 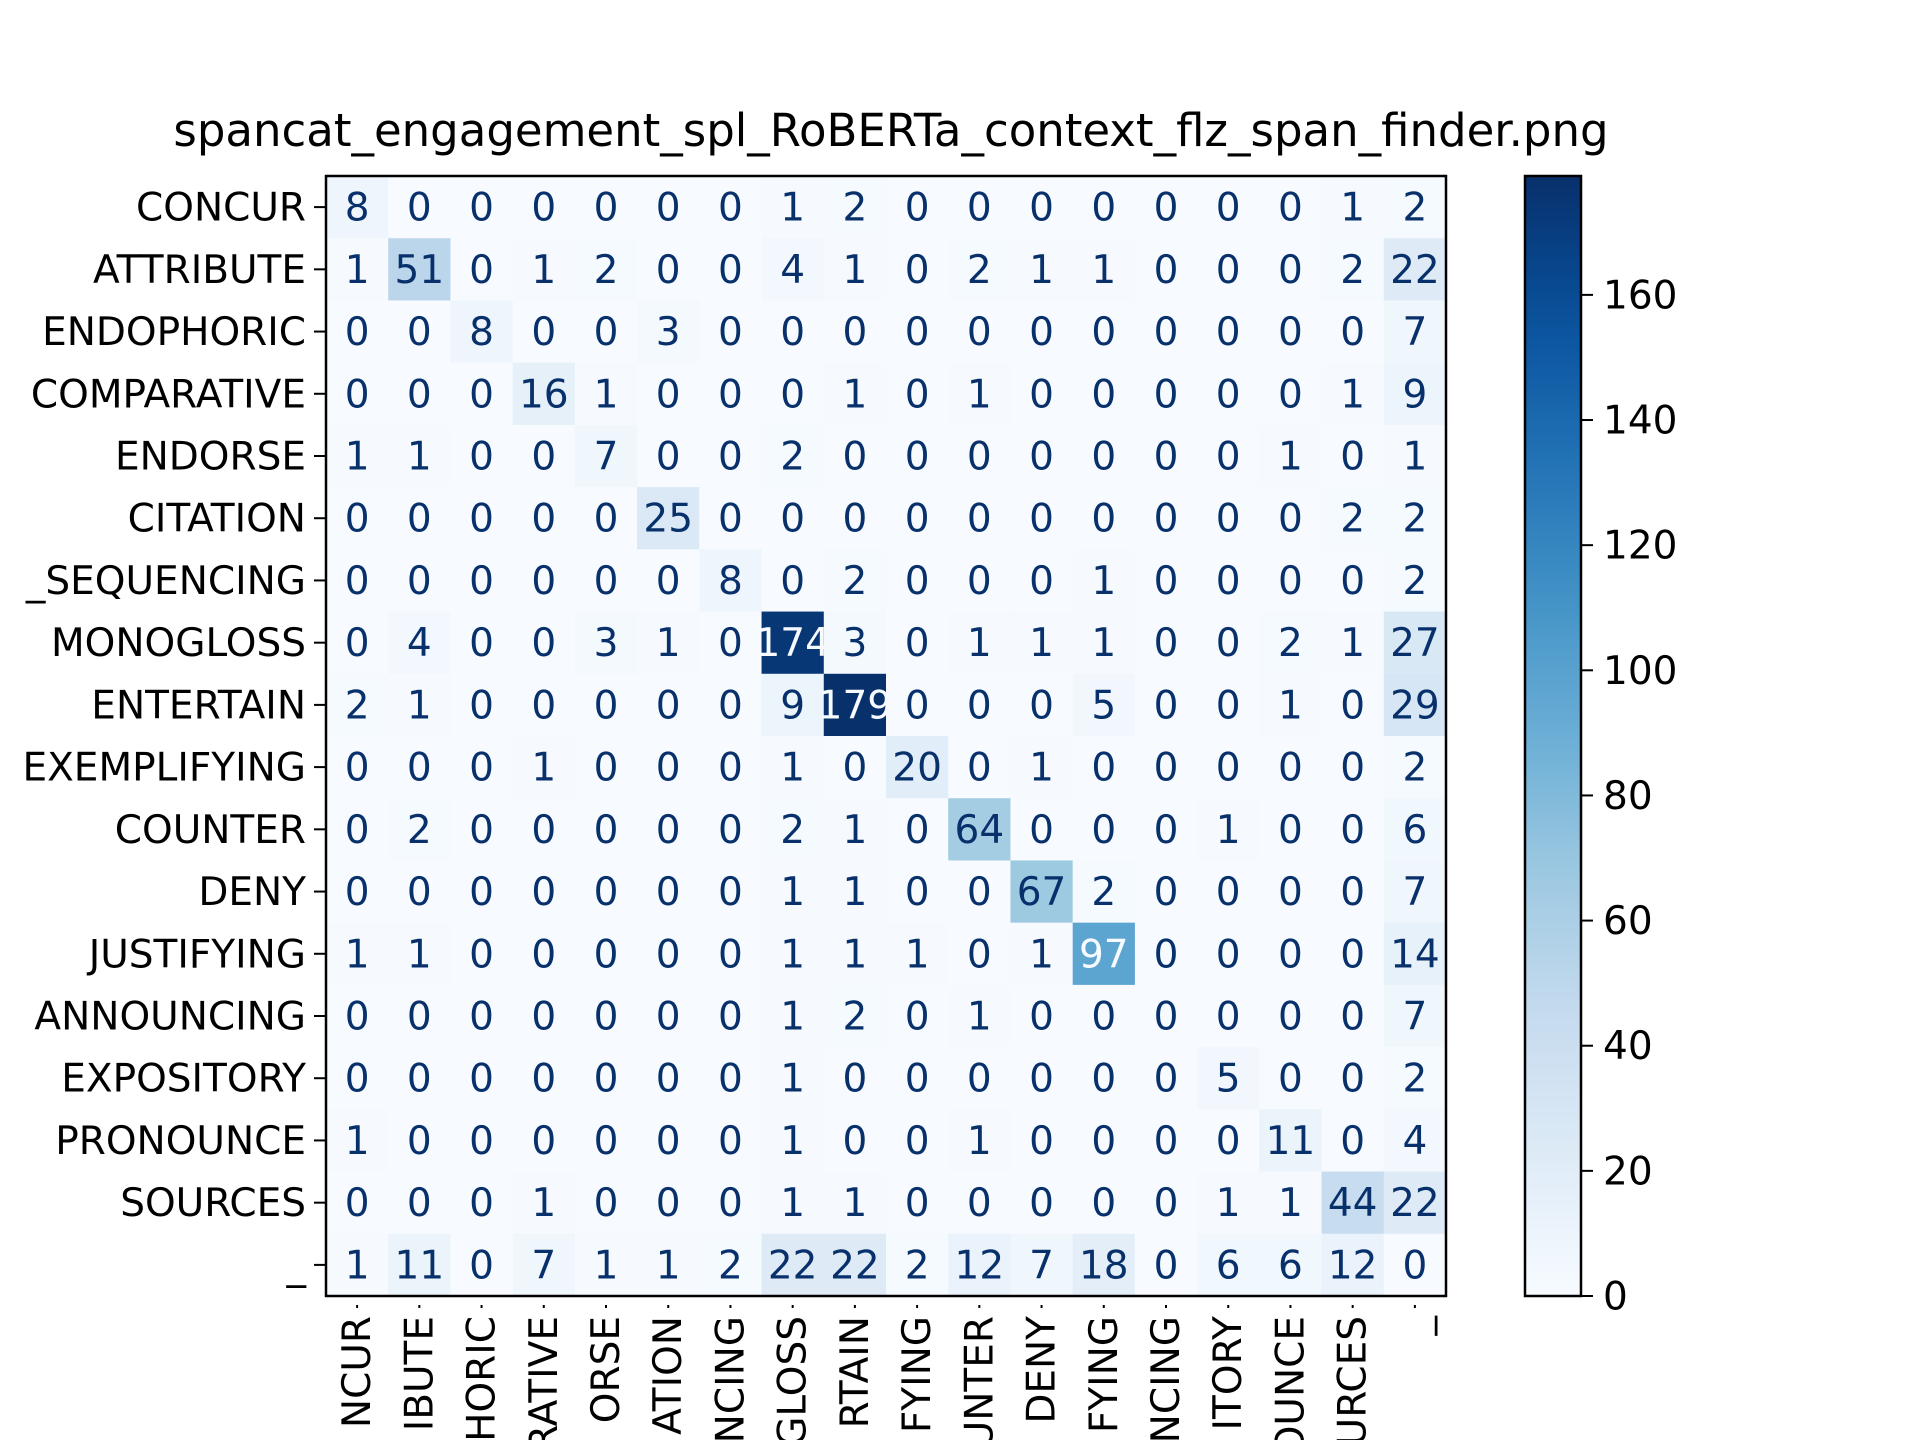 What do you see at coordinates (1628, 921) in the screenshot?
I see `colorbar-tick-label: 60` at bounding box center [1628, 921].